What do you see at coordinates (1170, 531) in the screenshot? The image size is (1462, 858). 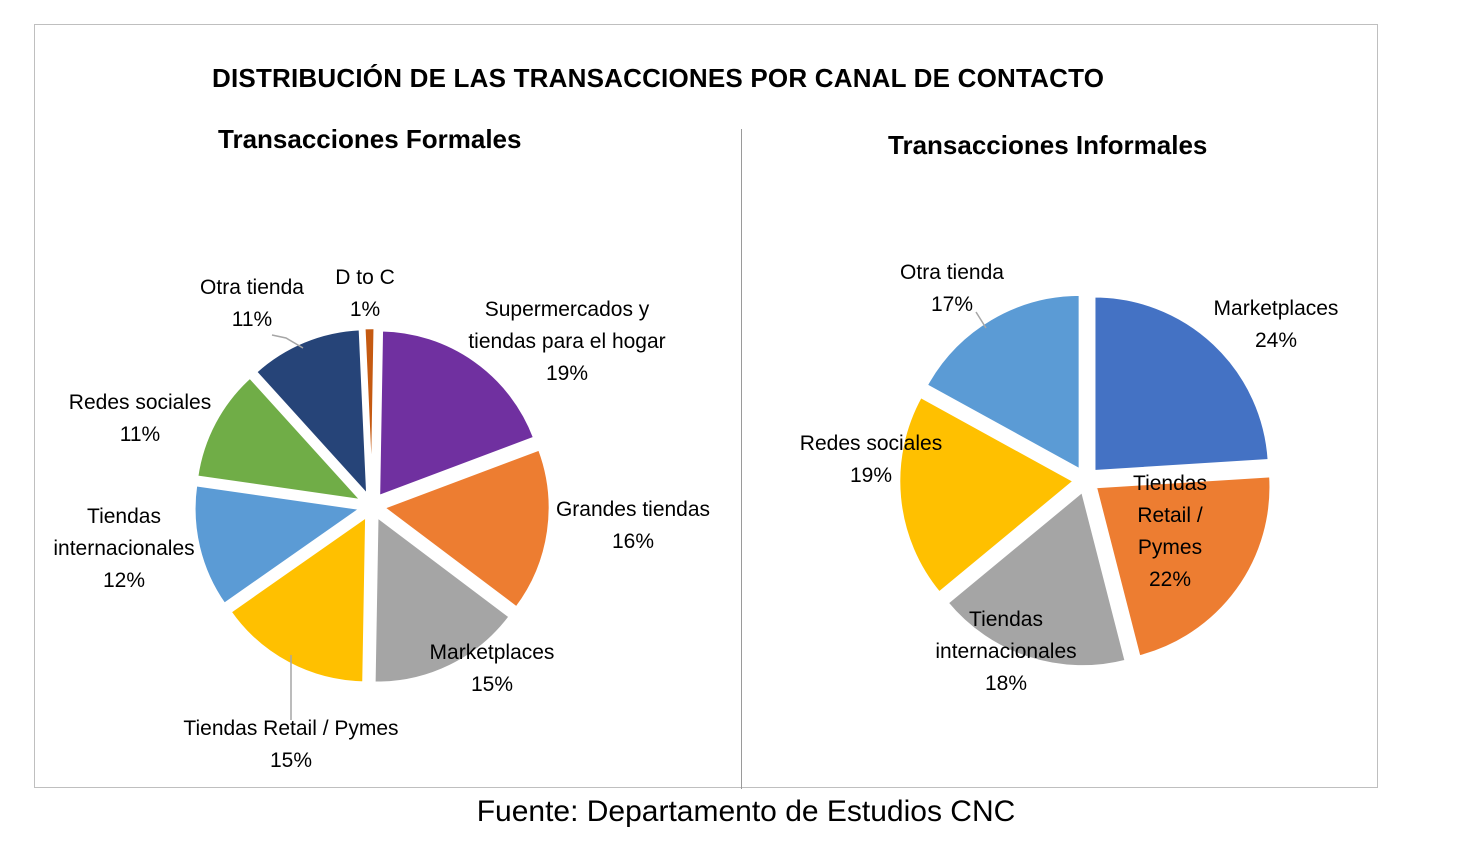 I see `pie1-label-tiendas-retail-pymes: Tiendas Retail / Pymes 22%` at bounding box center [1170, 531].